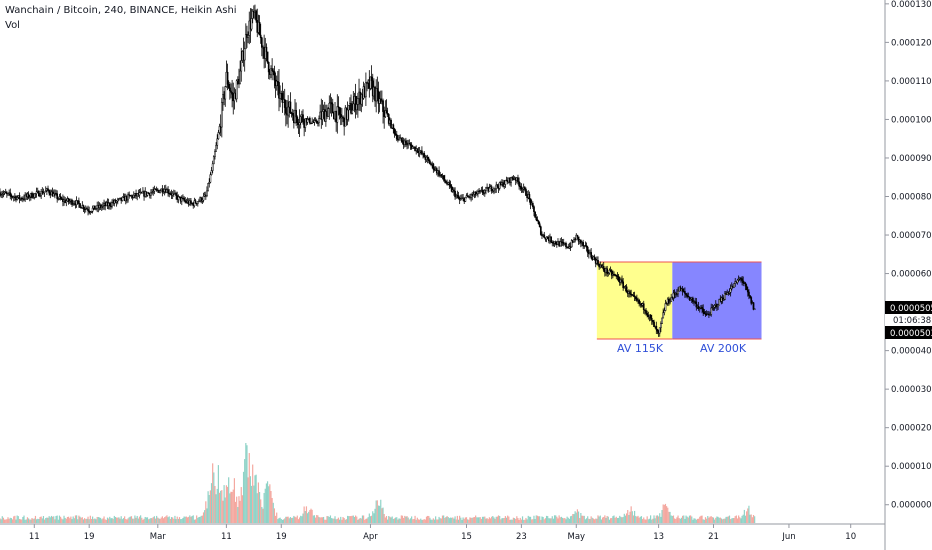 The height and width of the screenshot is (550, 932). Describe the element at coordinates (442, 533) in the screenshot. I see `time-axis: 11 19 Mar 11 19 Apr 15 23 May 13 21 Jun 10` at that location.